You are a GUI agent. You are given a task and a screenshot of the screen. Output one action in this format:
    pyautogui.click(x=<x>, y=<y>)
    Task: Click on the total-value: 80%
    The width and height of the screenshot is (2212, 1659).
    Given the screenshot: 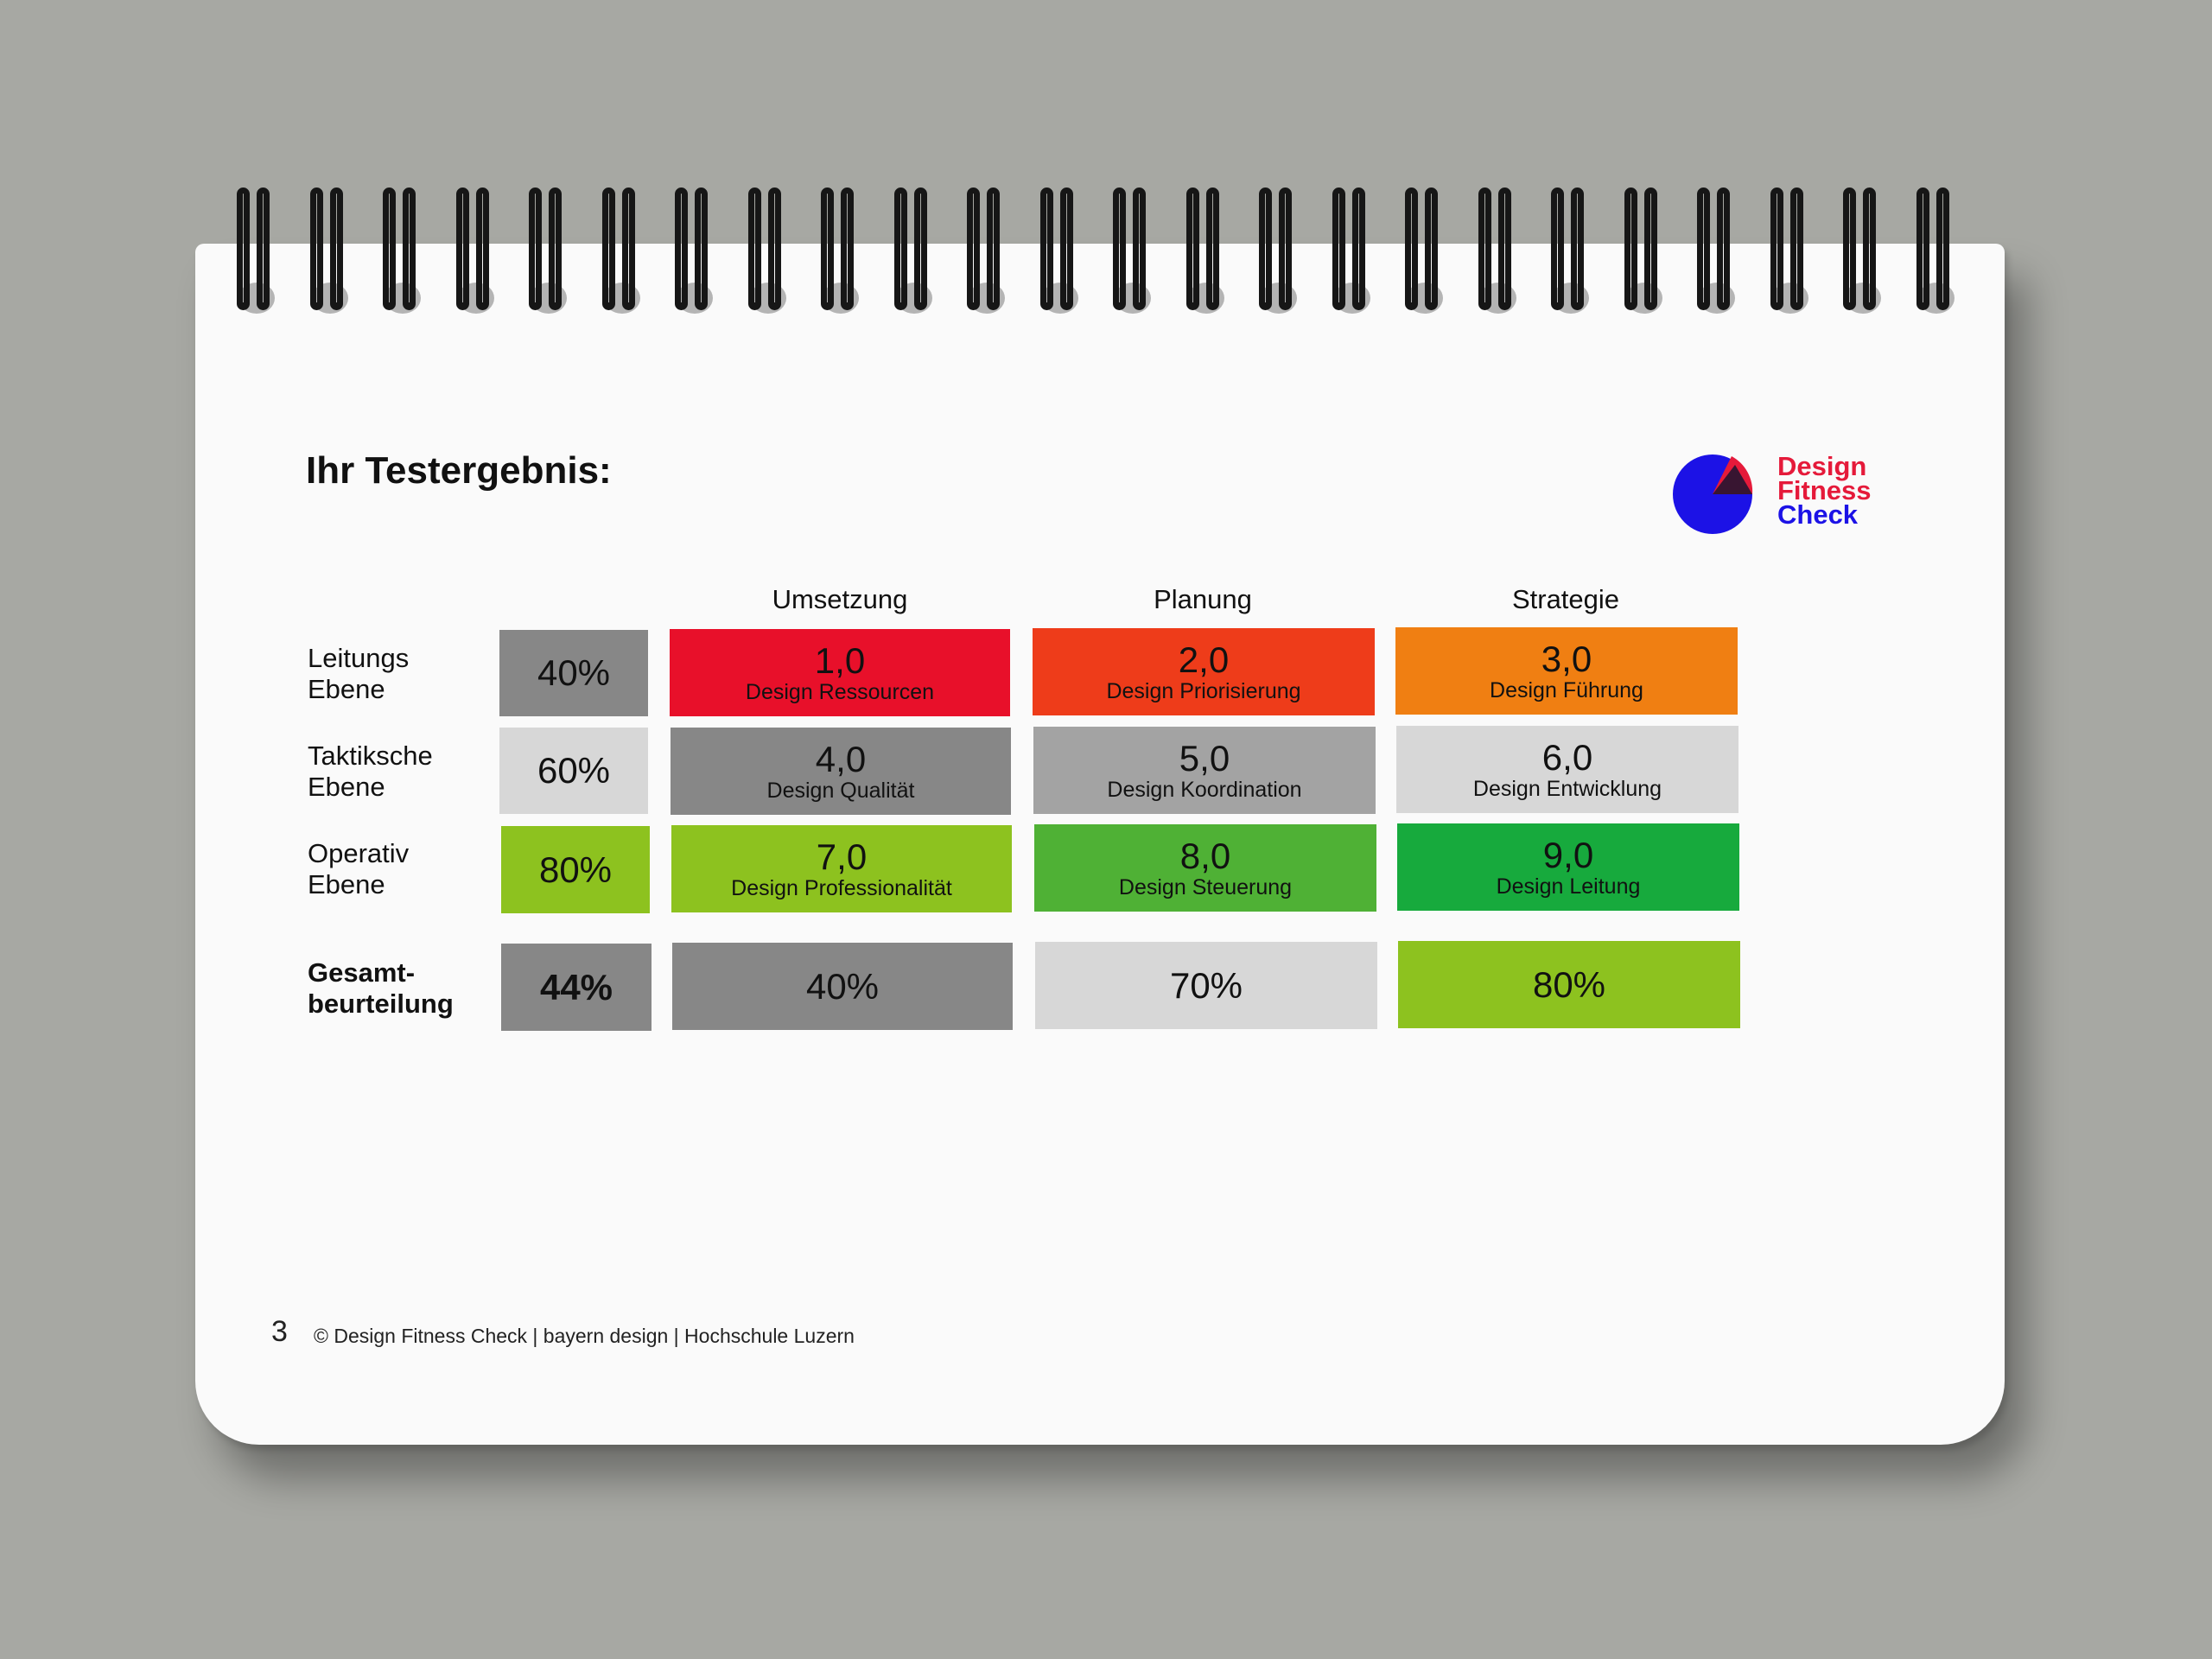 What is the action you would take?
    pyautogui.click(x=1569, y=984)
    